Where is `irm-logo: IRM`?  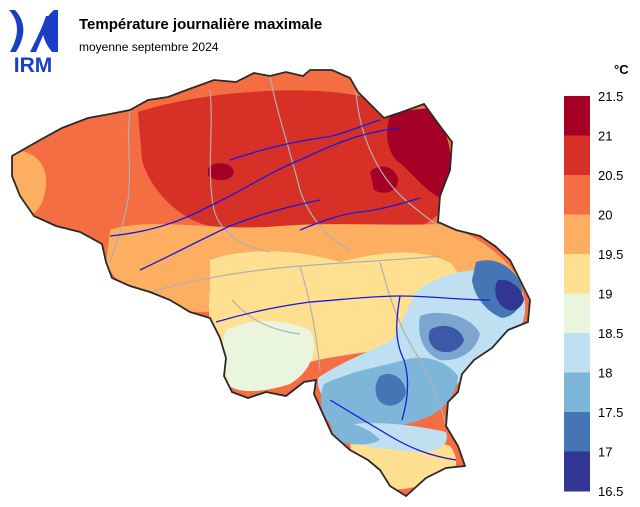
irm-logo: IRM is located at coordinates (33, 42).